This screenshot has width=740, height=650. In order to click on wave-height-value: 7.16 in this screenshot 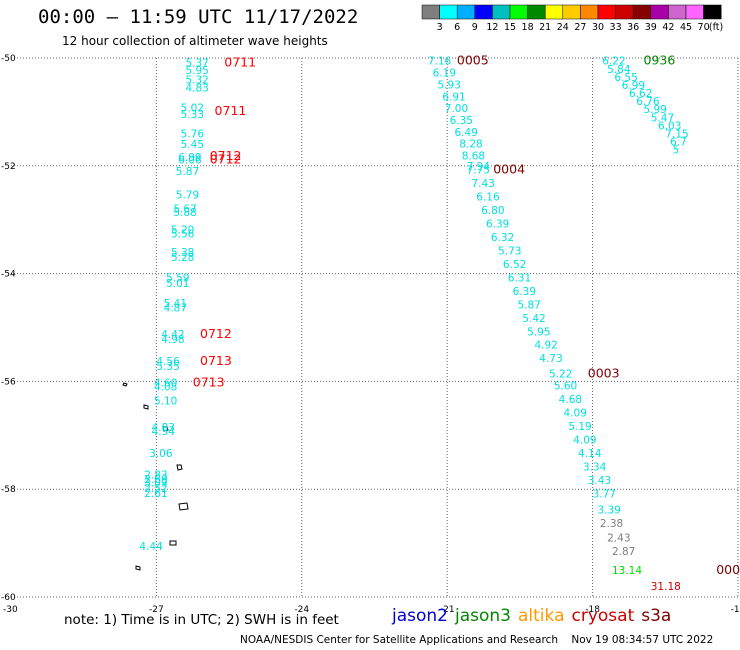, I will do `click(440, 62)`.